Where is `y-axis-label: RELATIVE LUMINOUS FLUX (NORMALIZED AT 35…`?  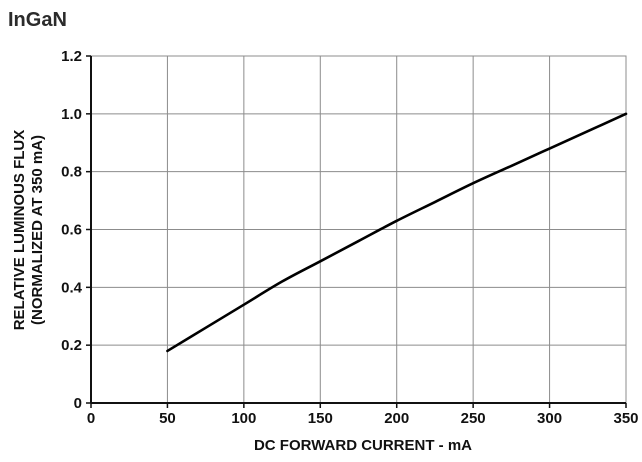
y-axis-label: RELATIVE LUMINOUS FLUX (NORMALIZED AT 35… is located at coordinates (28, 230).